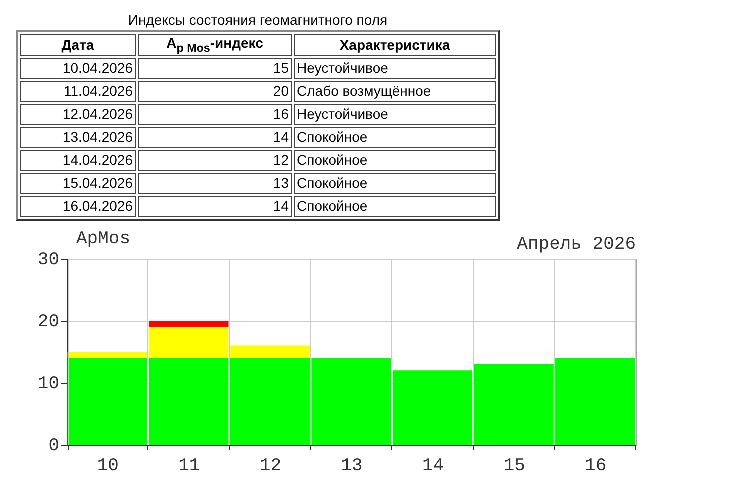  What do you see at coordinates (271, 466) in the screenshot?
I see `x-tick-label: 12` at bounding box center [271, 466].